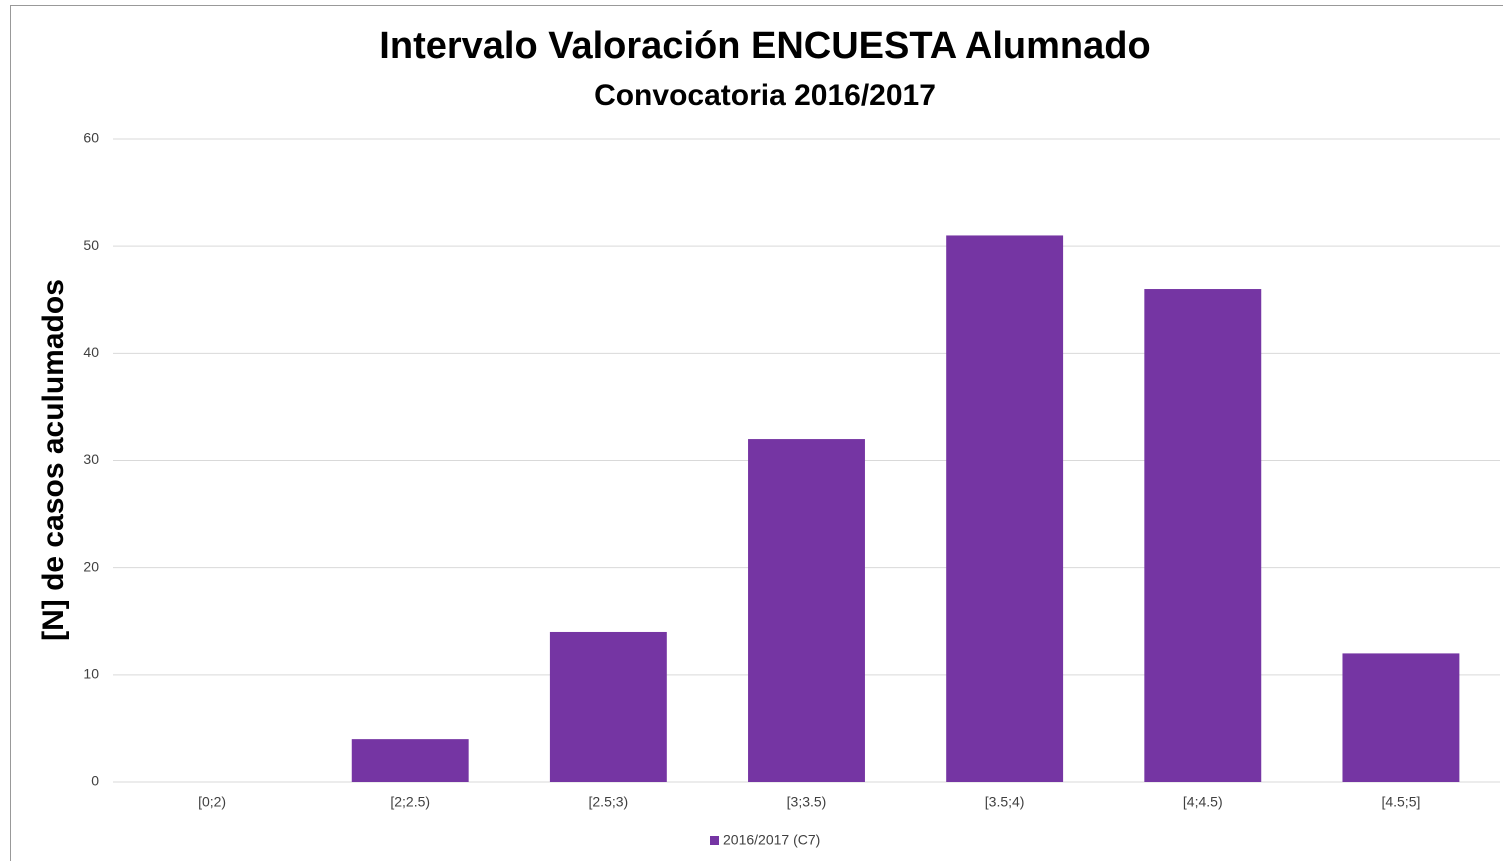 The image size is (1503, 861). I want to click on x-tick-label: [3.5;4), so click(1005, 802).